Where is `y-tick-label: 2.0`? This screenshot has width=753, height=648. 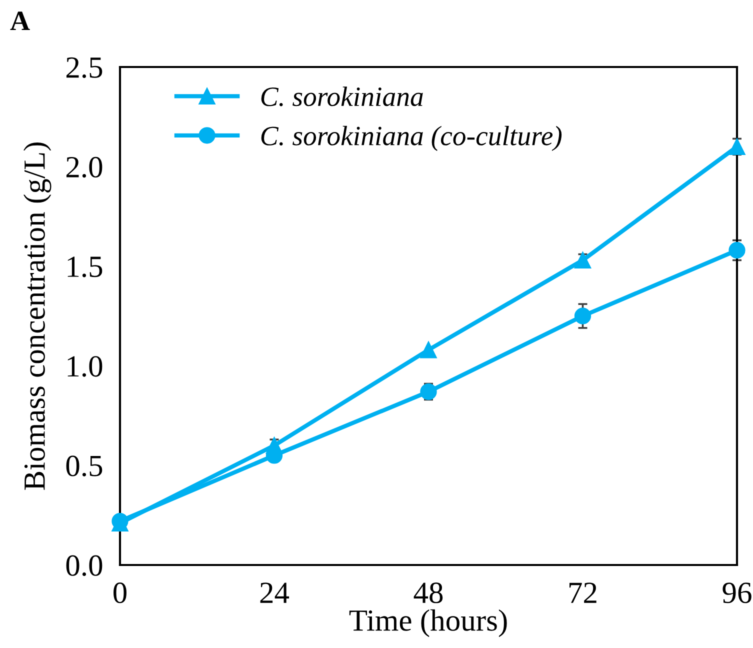
y-tick-label: 2.0 is located at coordinates (84, 167).